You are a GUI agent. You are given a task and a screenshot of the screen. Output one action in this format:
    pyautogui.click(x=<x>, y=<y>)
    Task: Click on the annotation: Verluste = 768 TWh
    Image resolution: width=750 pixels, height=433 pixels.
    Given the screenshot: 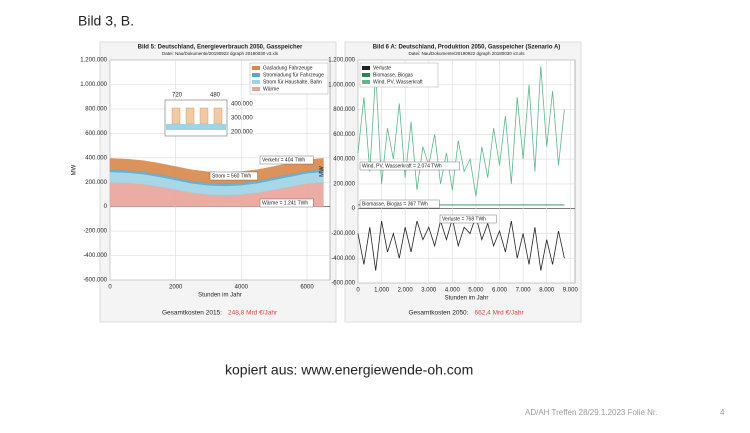 What is the action you would take?
    pyautogui.click(x=464, y=219)
    